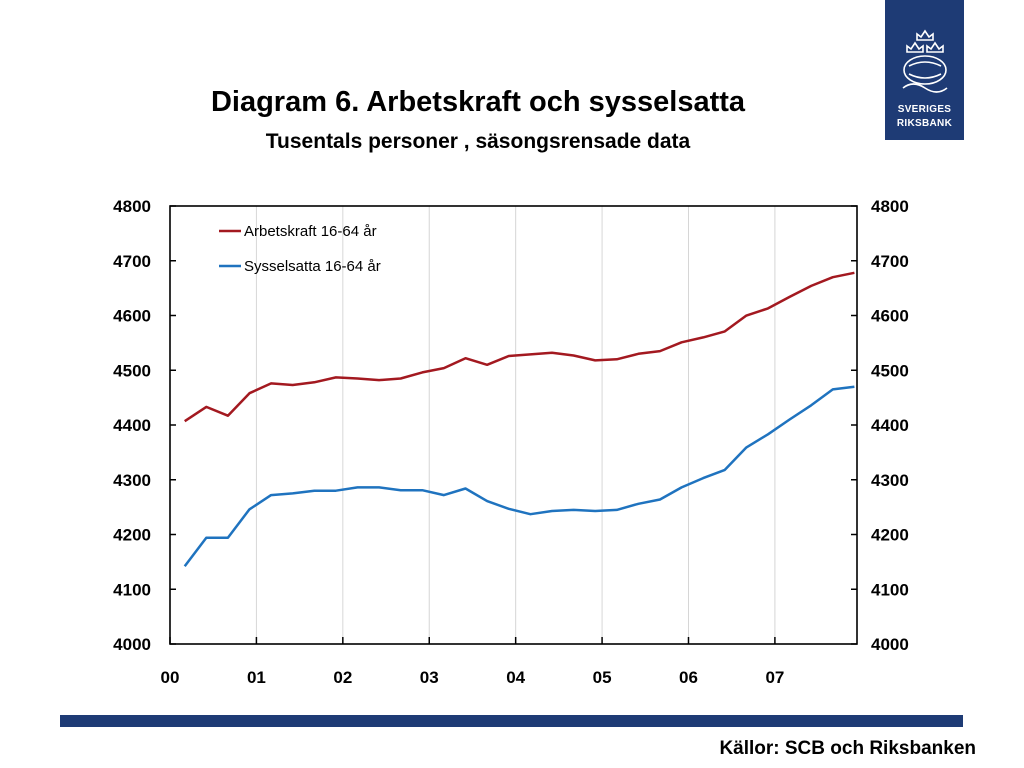 The width and height of the screenshot is (1024, 768). I want to click on logo-text-line2: RIKSBANK, so click(924, 123).